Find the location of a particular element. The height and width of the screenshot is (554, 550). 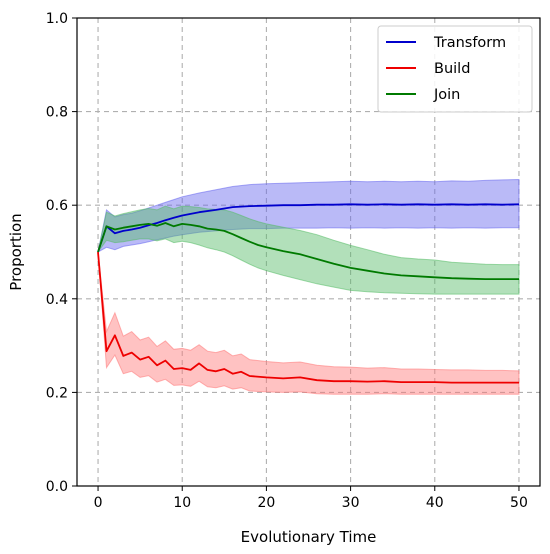

transform-confidence-band is located at coordinates (308, 215).